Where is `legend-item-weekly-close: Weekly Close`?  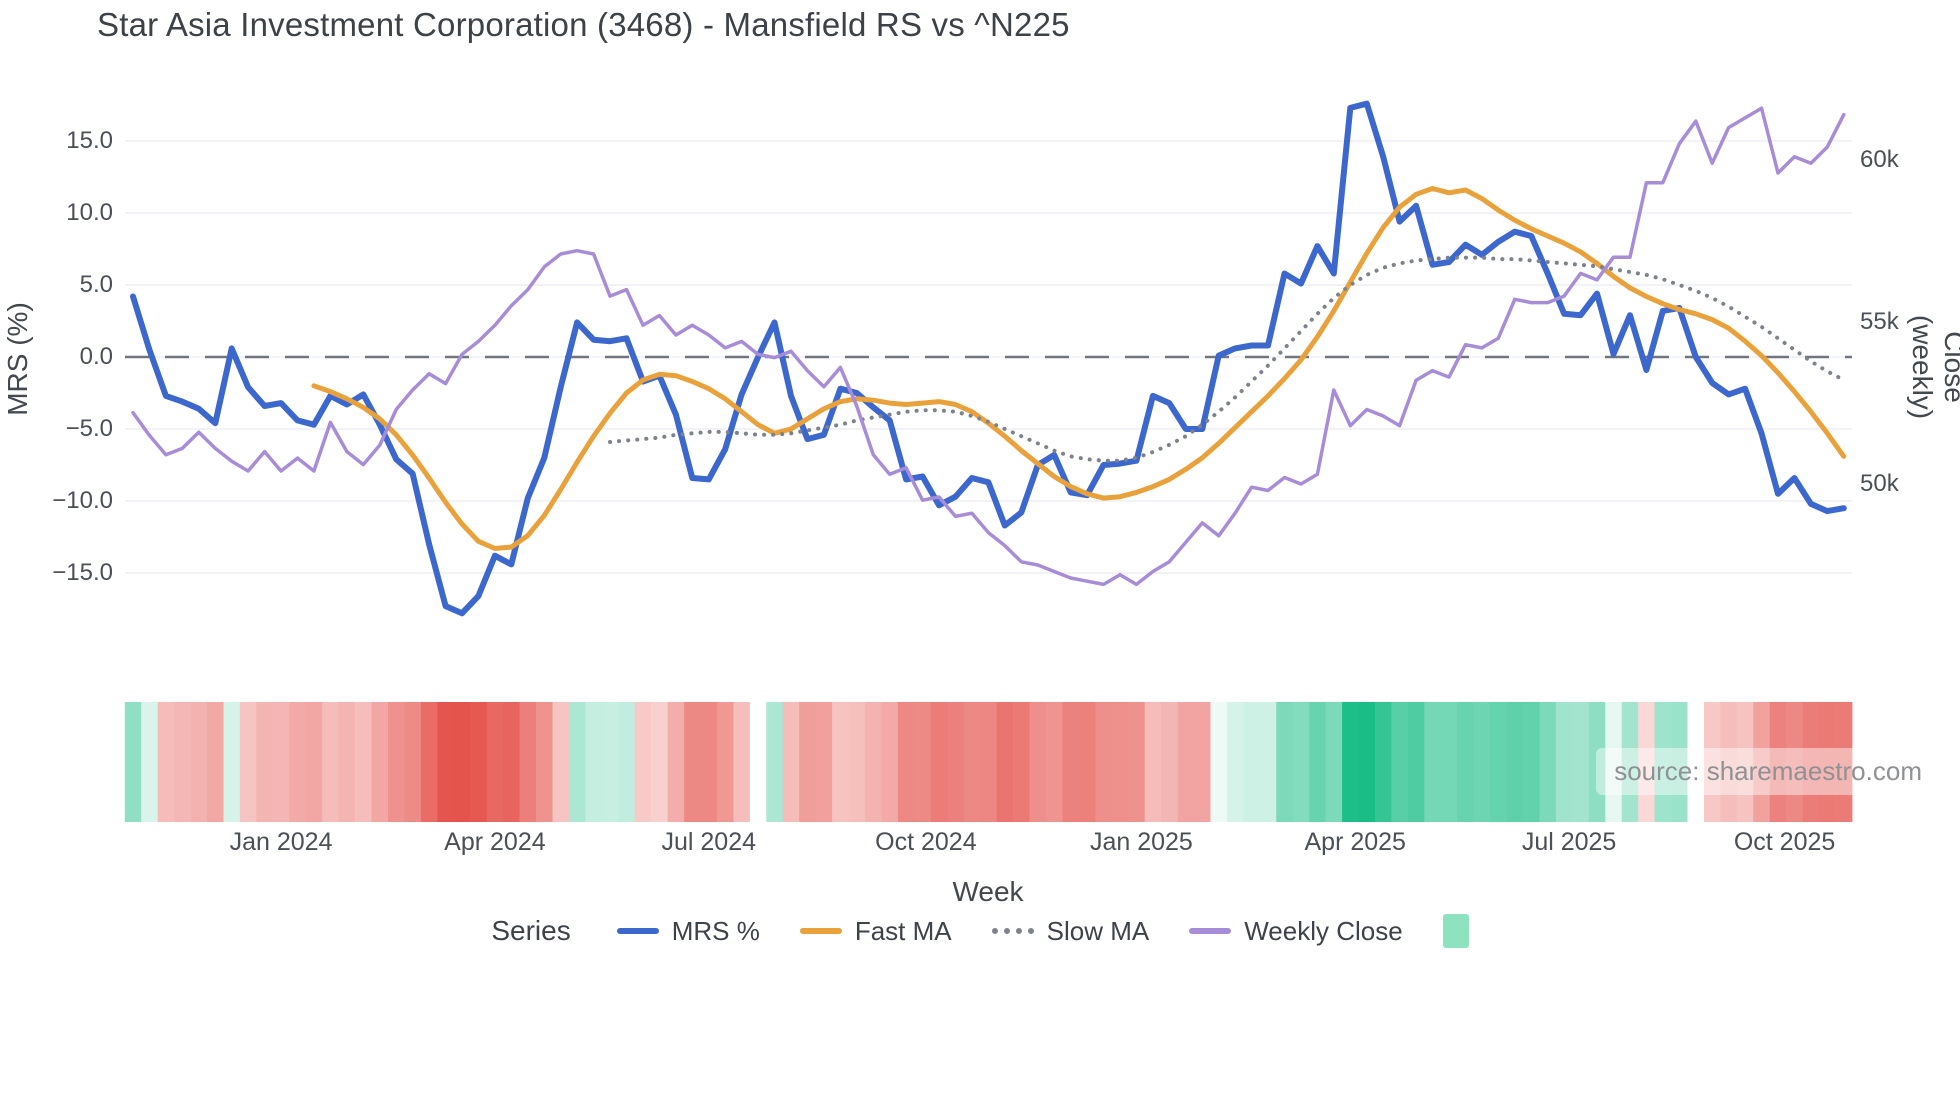
legend-item-weekly-close: Weekly Close is located at coordinates (1296, 931).